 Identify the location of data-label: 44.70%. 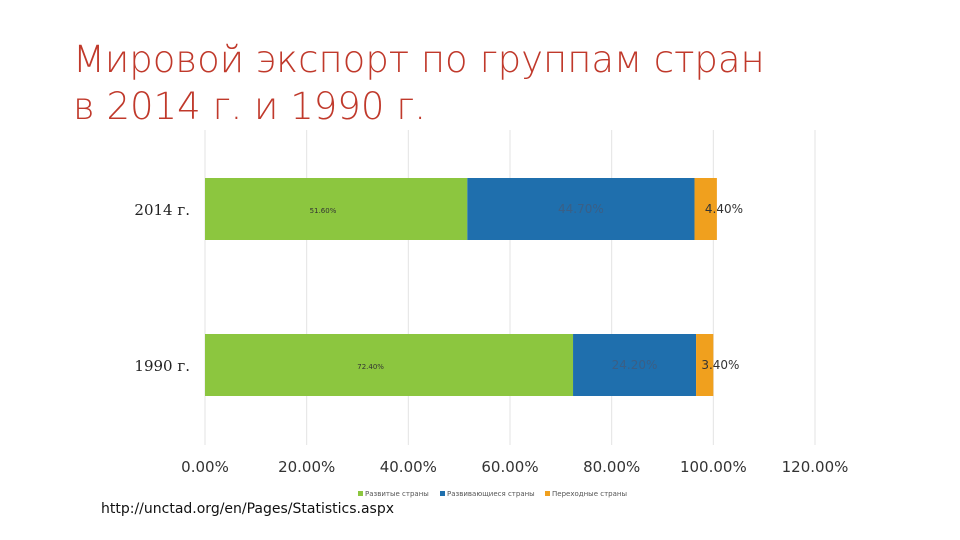
(581, 209).